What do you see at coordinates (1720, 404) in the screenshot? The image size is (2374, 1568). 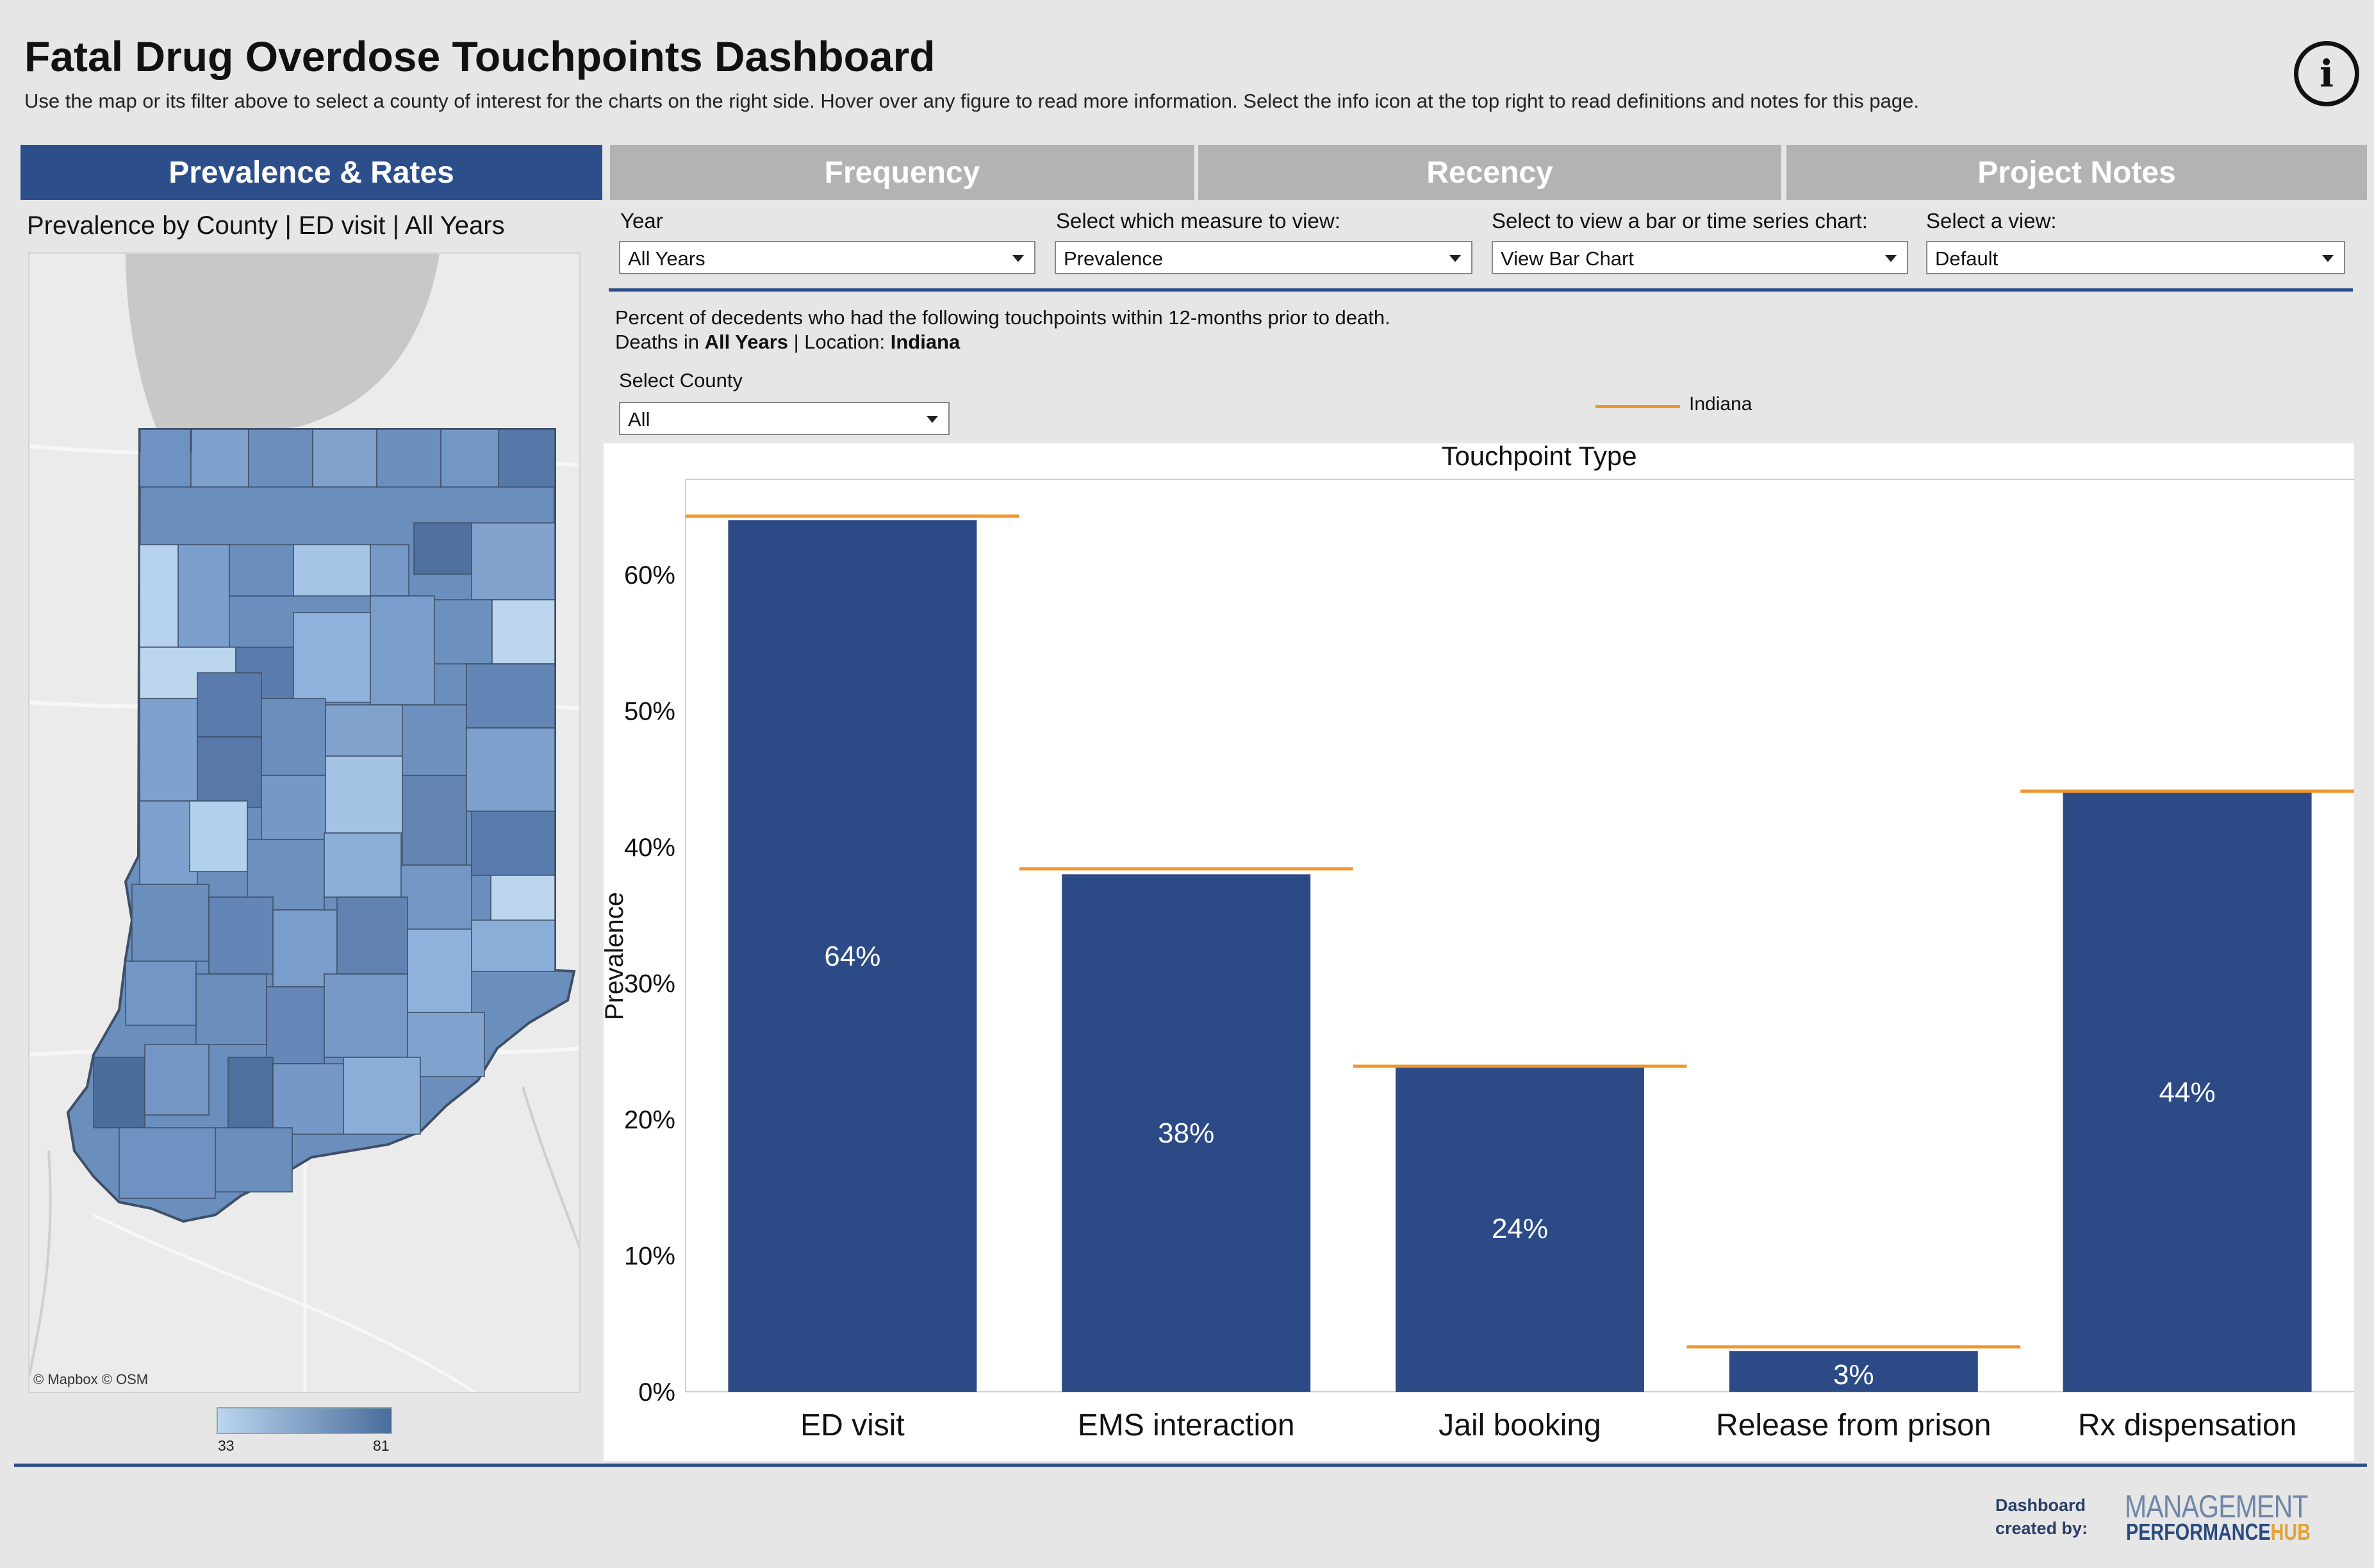 I see `indiana-legend-label: Indiana` at bounding box center [1720, 404].